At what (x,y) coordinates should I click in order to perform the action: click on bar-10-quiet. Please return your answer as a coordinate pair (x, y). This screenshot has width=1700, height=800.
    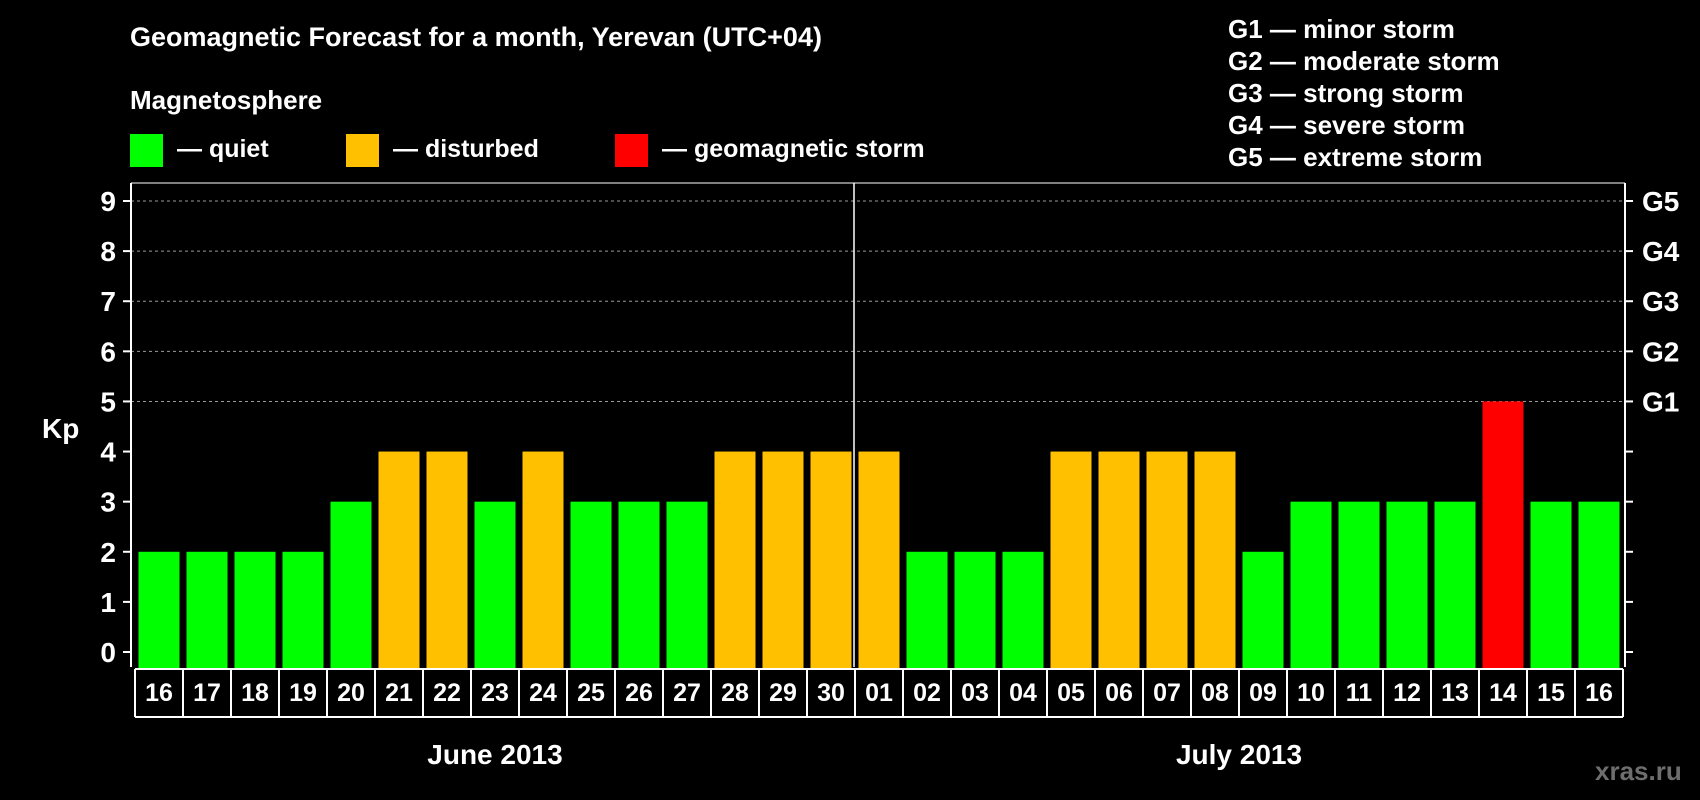
    Looking at the image, I should click on (639, 584).